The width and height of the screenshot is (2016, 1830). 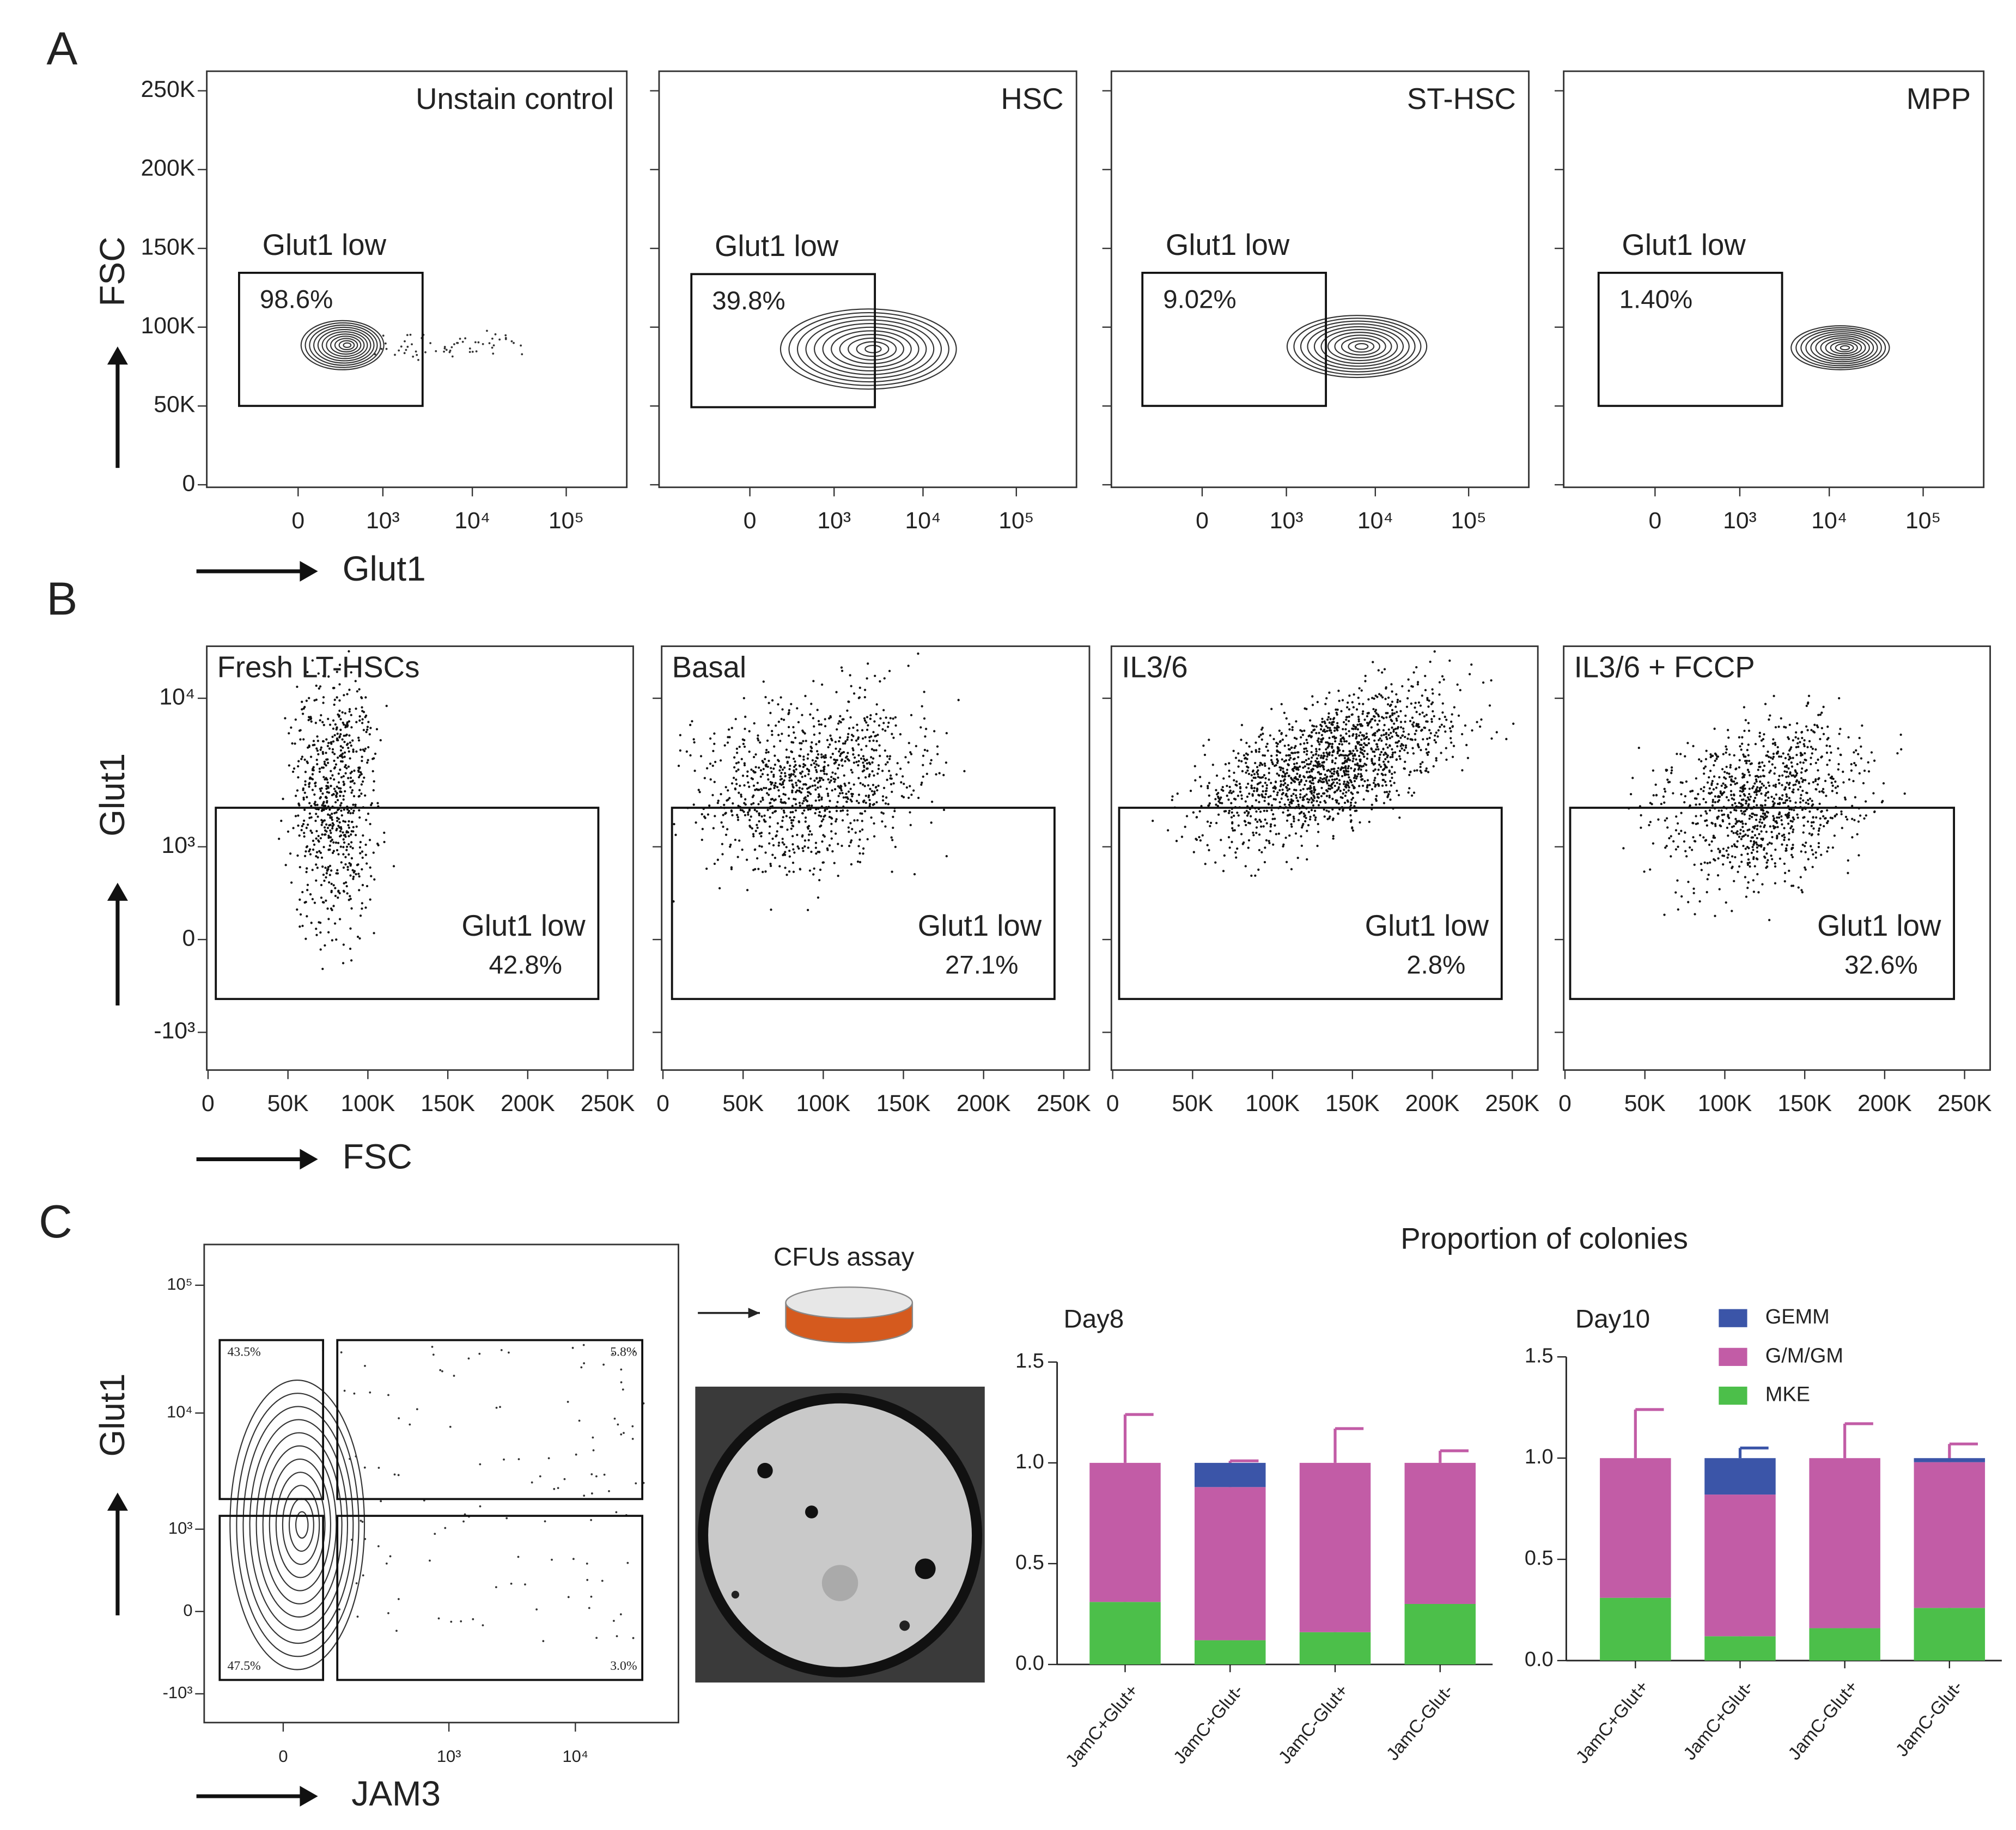 What do you see at coordinates (1230, 1563) in the screenshot?
I see `bar-segment` at bounding box center [1230, 1563].